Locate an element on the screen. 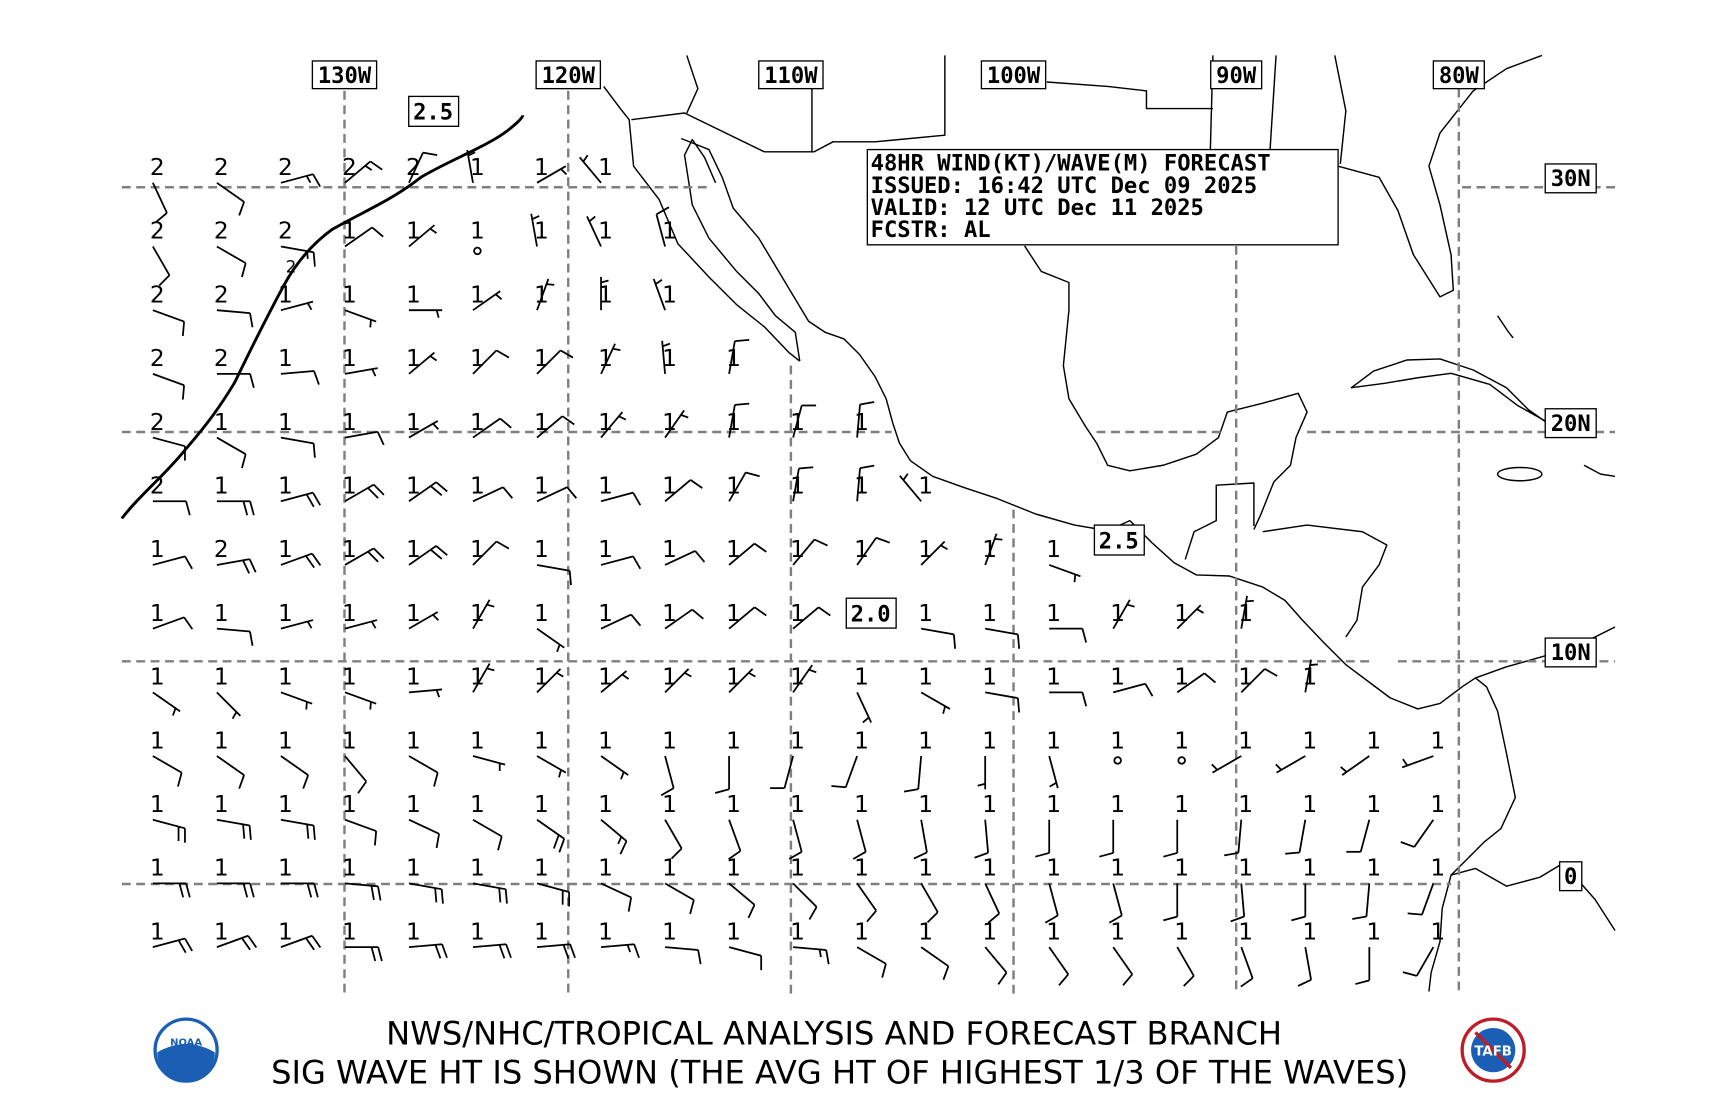 The width and height of the screenshot is (1728, 1100). tafb-logo-text: TAFB is located at coordinates (1493, 1052).